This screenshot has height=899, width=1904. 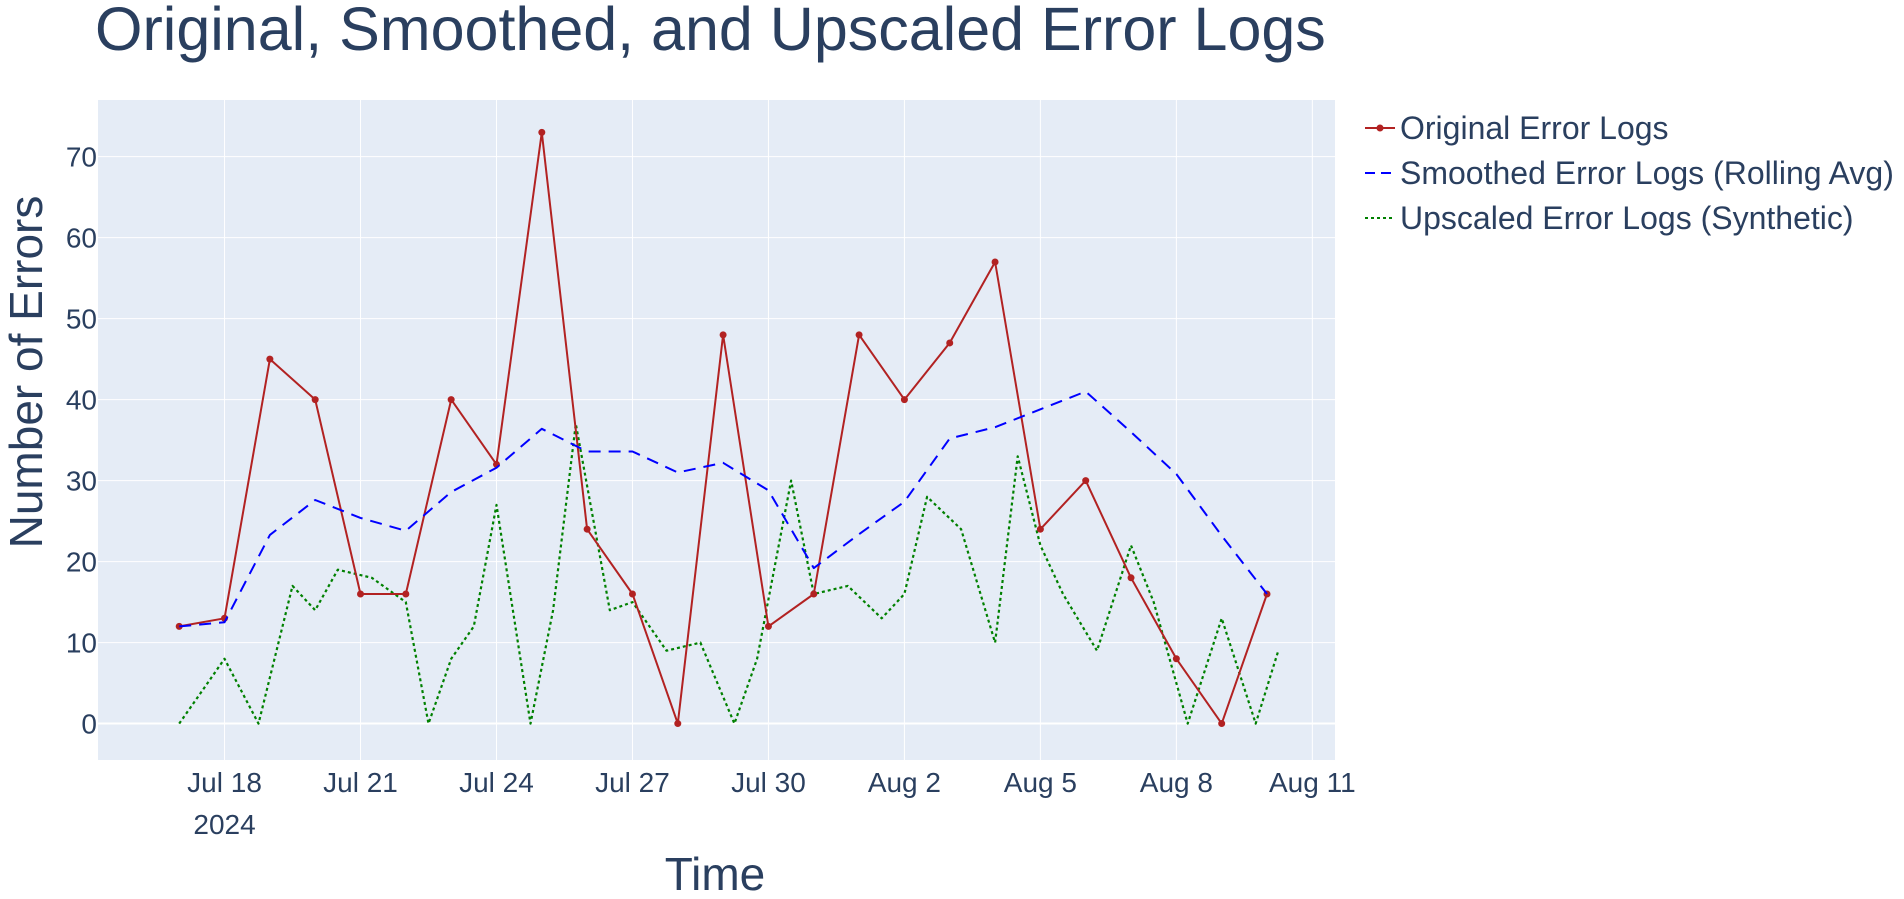 I want to click on y-tick-label: 20, so click(x=81, y=562).